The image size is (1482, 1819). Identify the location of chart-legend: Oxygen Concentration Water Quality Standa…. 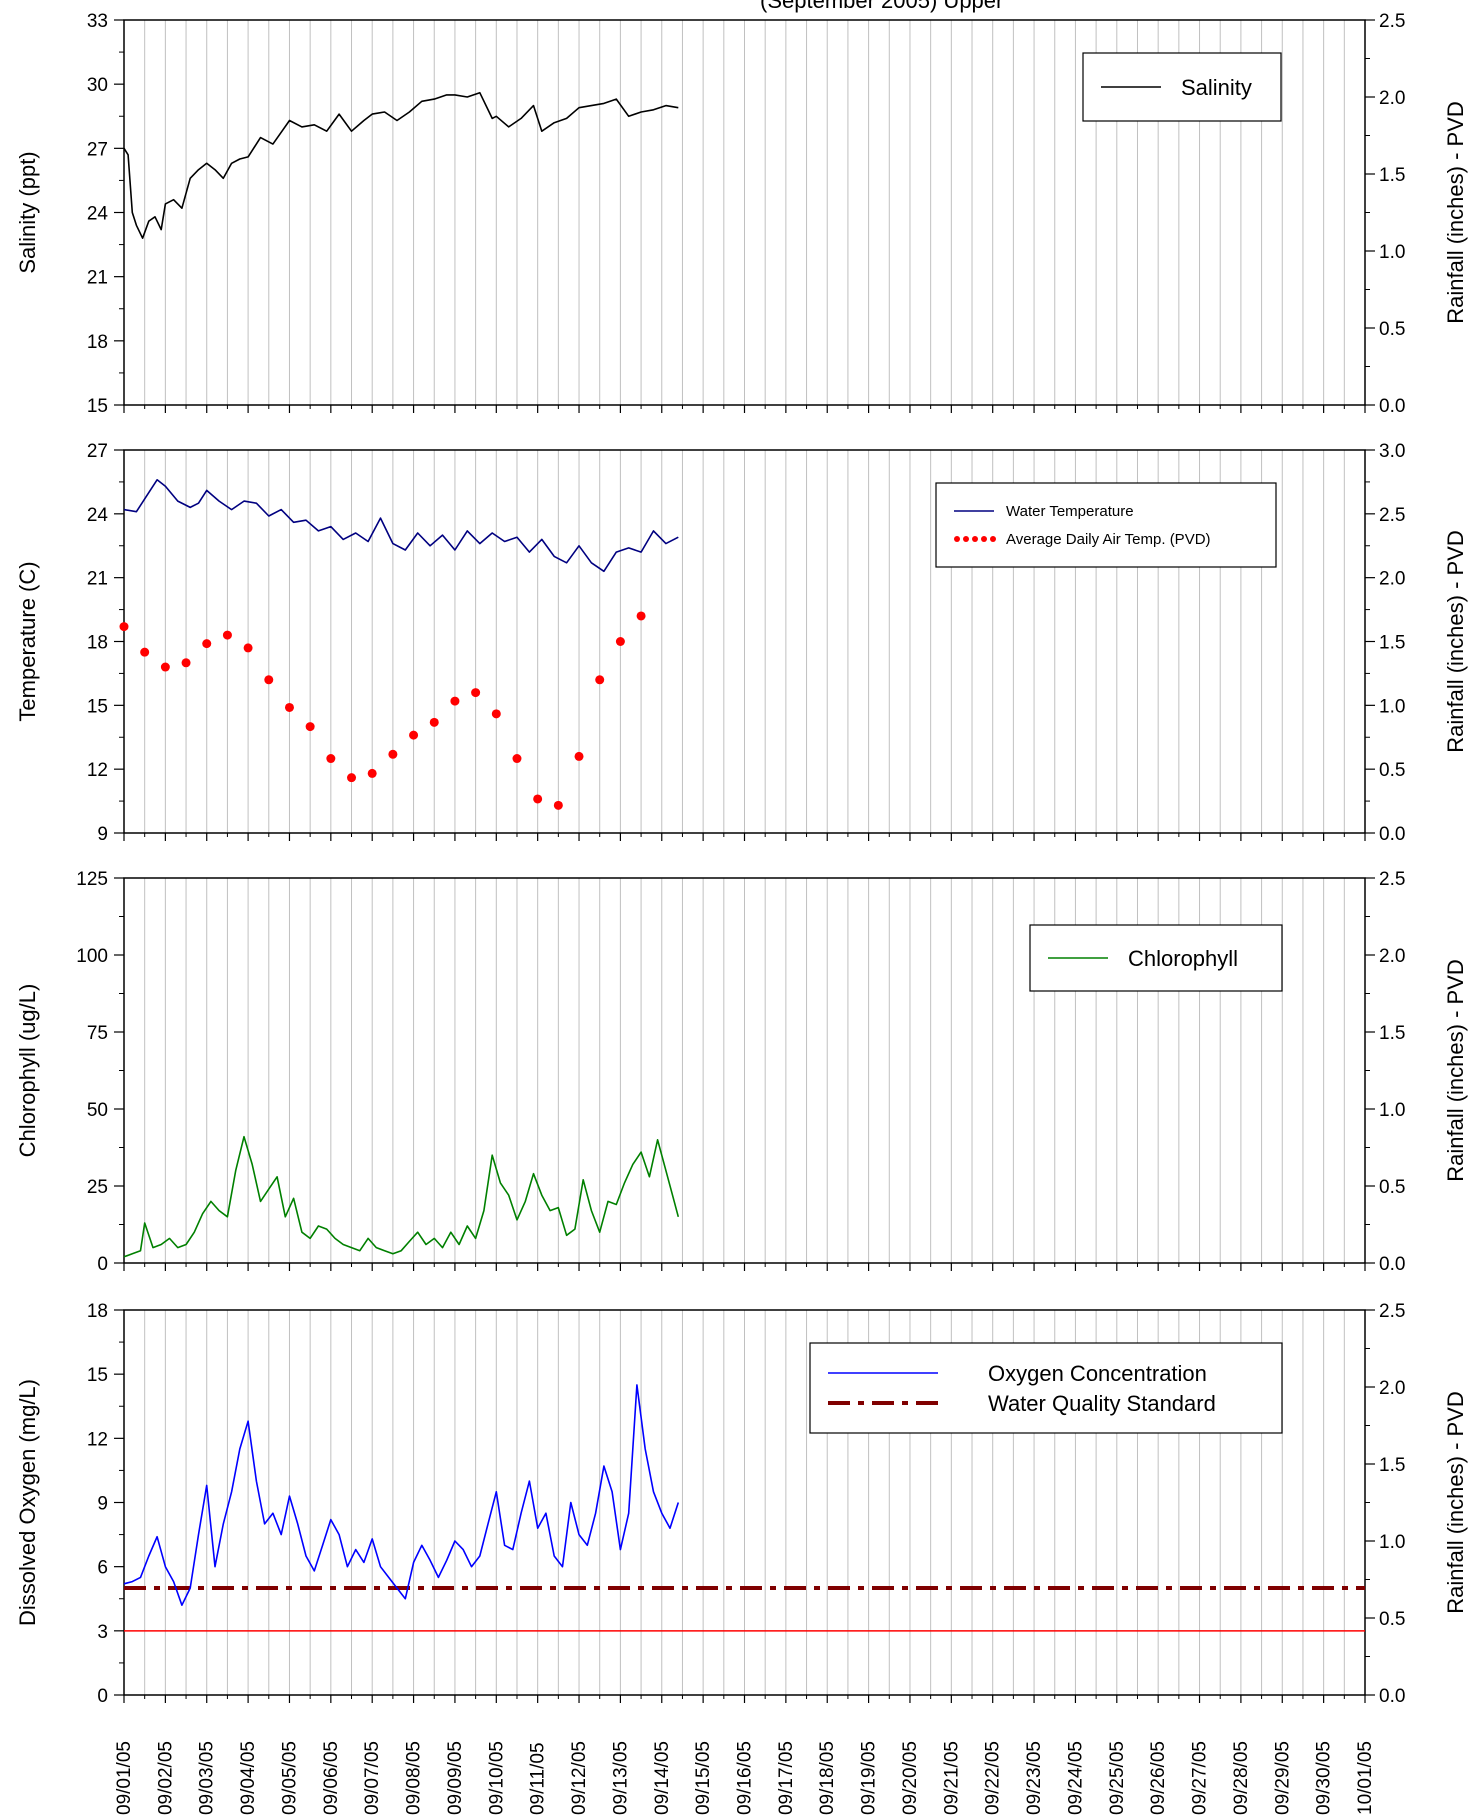
(1046, 1388).